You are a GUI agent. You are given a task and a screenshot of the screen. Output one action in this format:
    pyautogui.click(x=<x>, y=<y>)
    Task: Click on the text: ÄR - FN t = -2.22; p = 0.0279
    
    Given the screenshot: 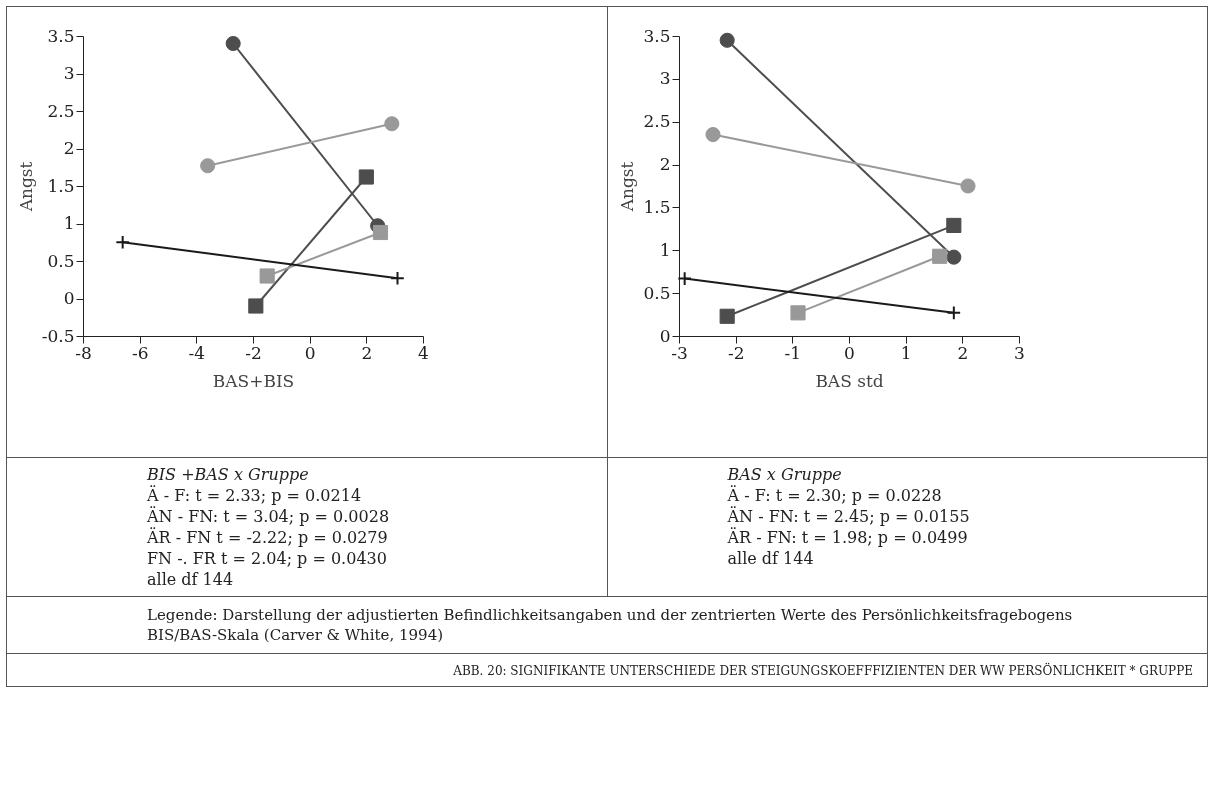 What is the action you would take?
    pyautogui.click(x=268, y=537)
    